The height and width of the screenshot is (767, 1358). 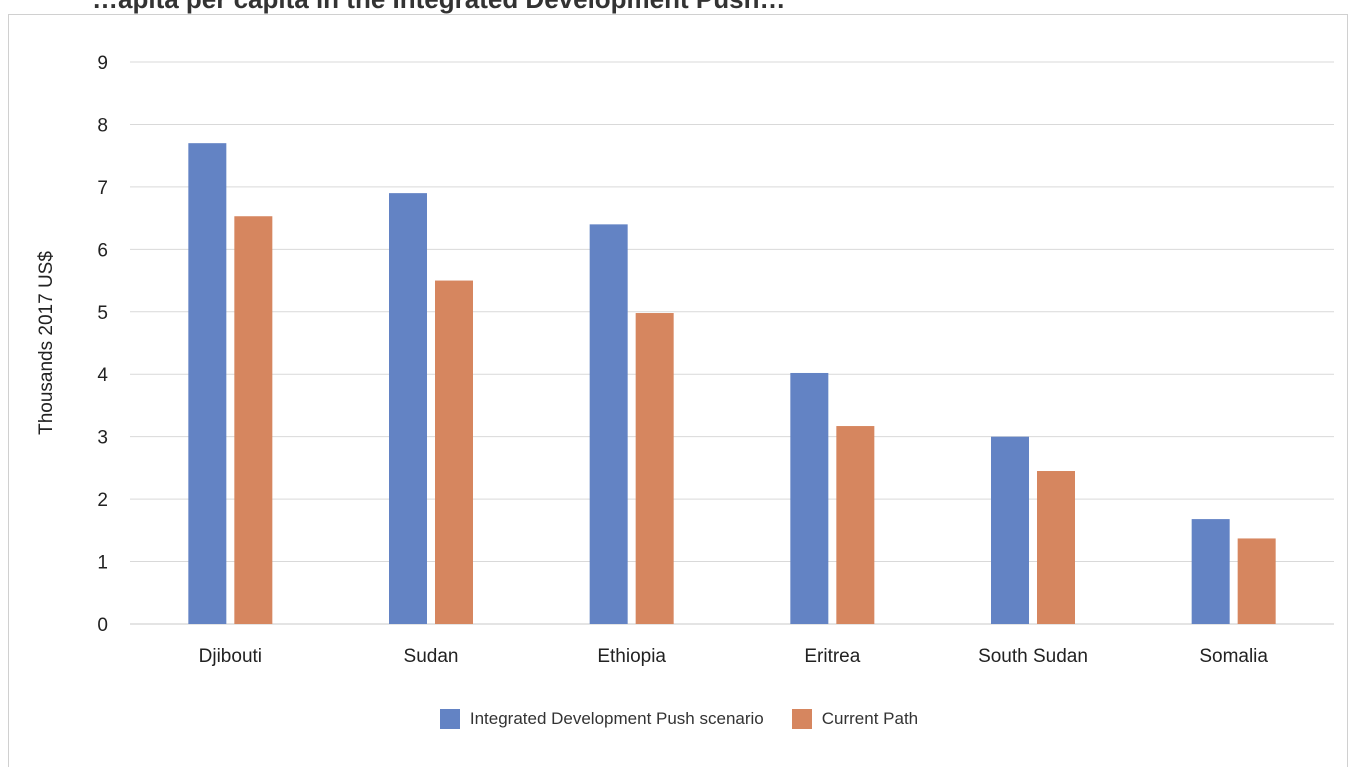 What do you see at coordinates (1033, 656) in the screenshot?
I see `x-tick-label: South Sudan` at bounding box center [1033, 656].